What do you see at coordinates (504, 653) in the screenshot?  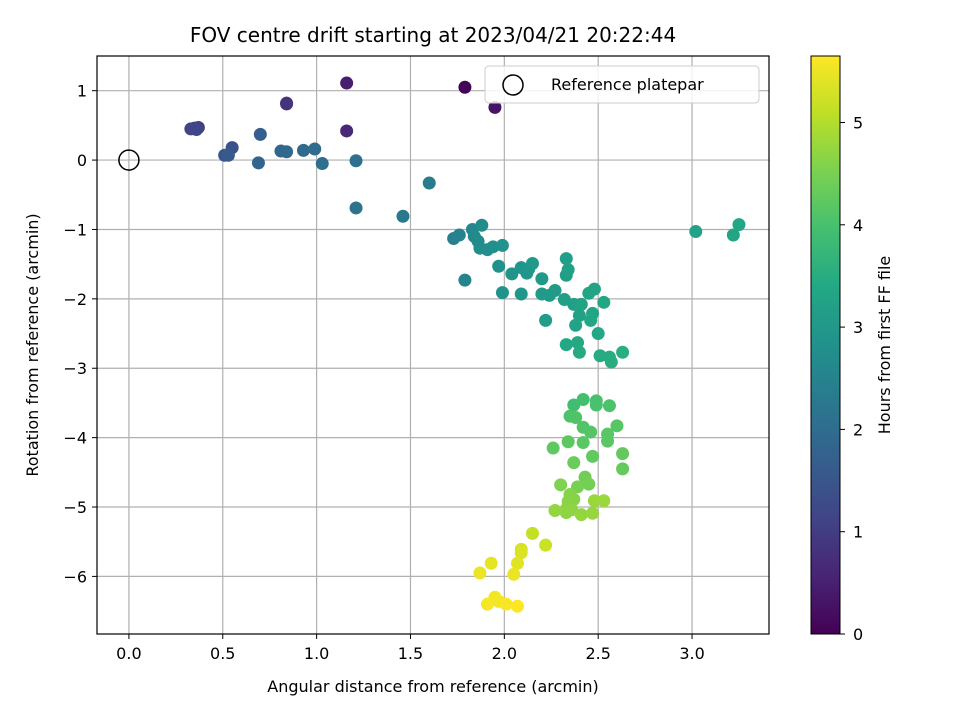 I see `x-tick-label: 2.0` at bounding box center [504, 653].